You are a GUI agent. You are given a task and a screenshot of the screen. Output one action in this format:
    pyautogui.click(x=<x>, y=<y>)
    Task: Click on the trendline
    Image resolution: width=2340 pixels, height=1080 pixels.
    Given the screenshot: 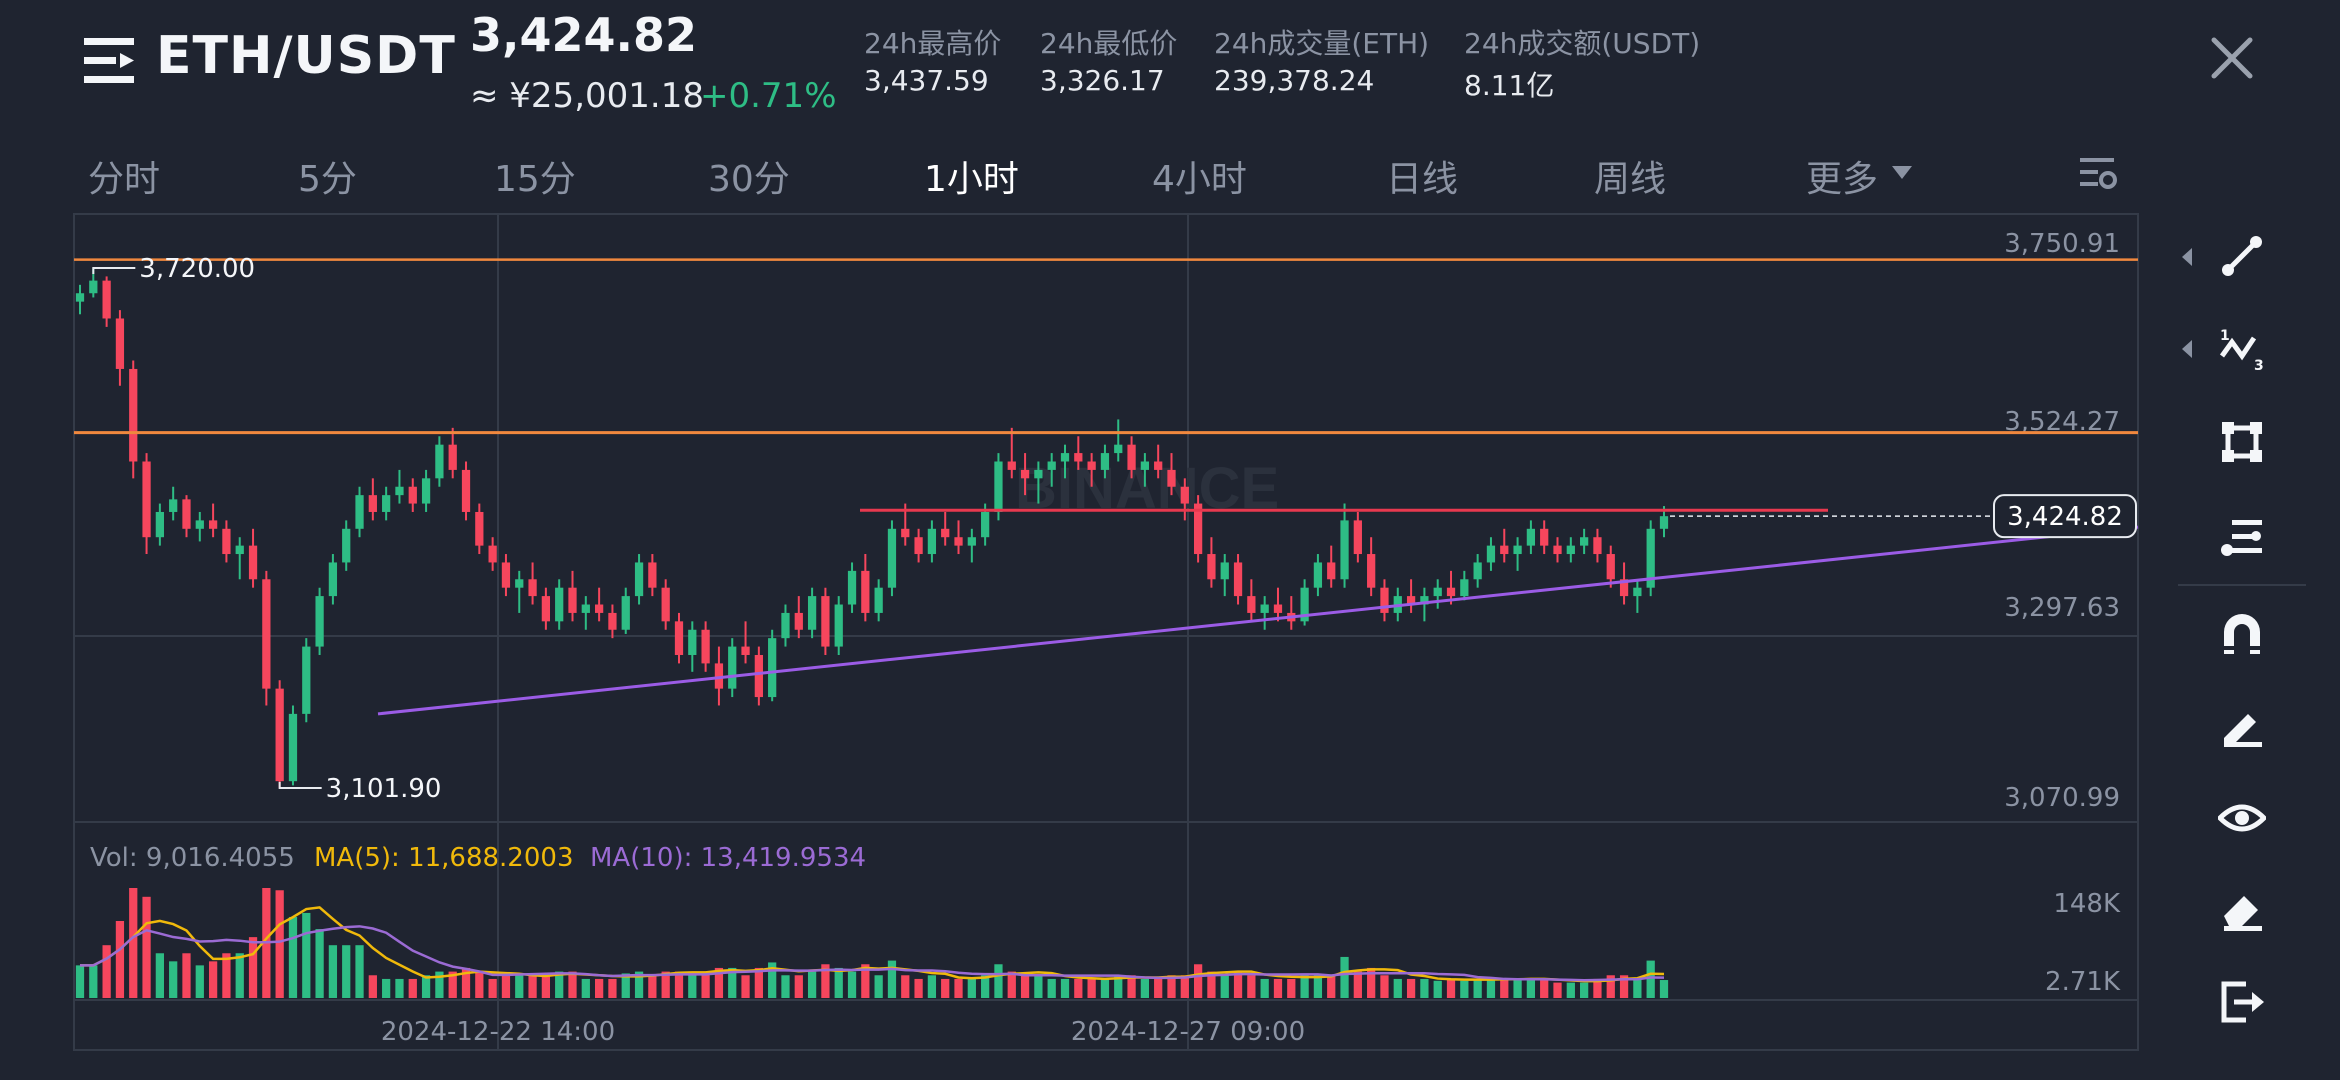 What is the action you would take?
    pyautogui.click(x=1258, y=620)
    